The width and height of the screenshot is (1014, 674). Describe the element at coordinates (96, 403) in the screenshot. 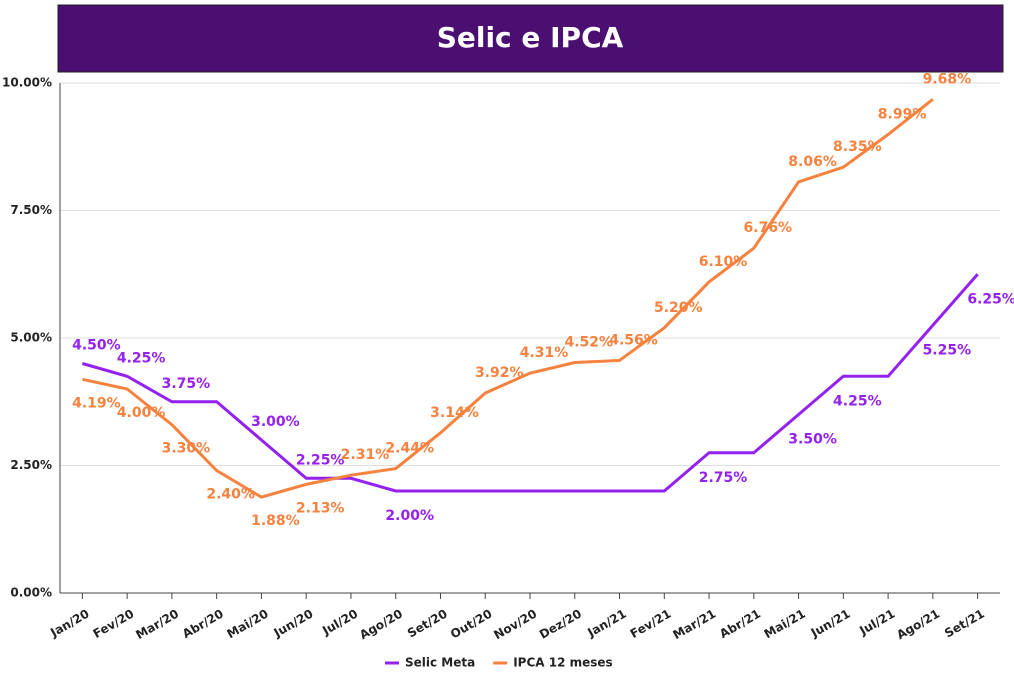

I see `data-label: 4.19%` at that location.